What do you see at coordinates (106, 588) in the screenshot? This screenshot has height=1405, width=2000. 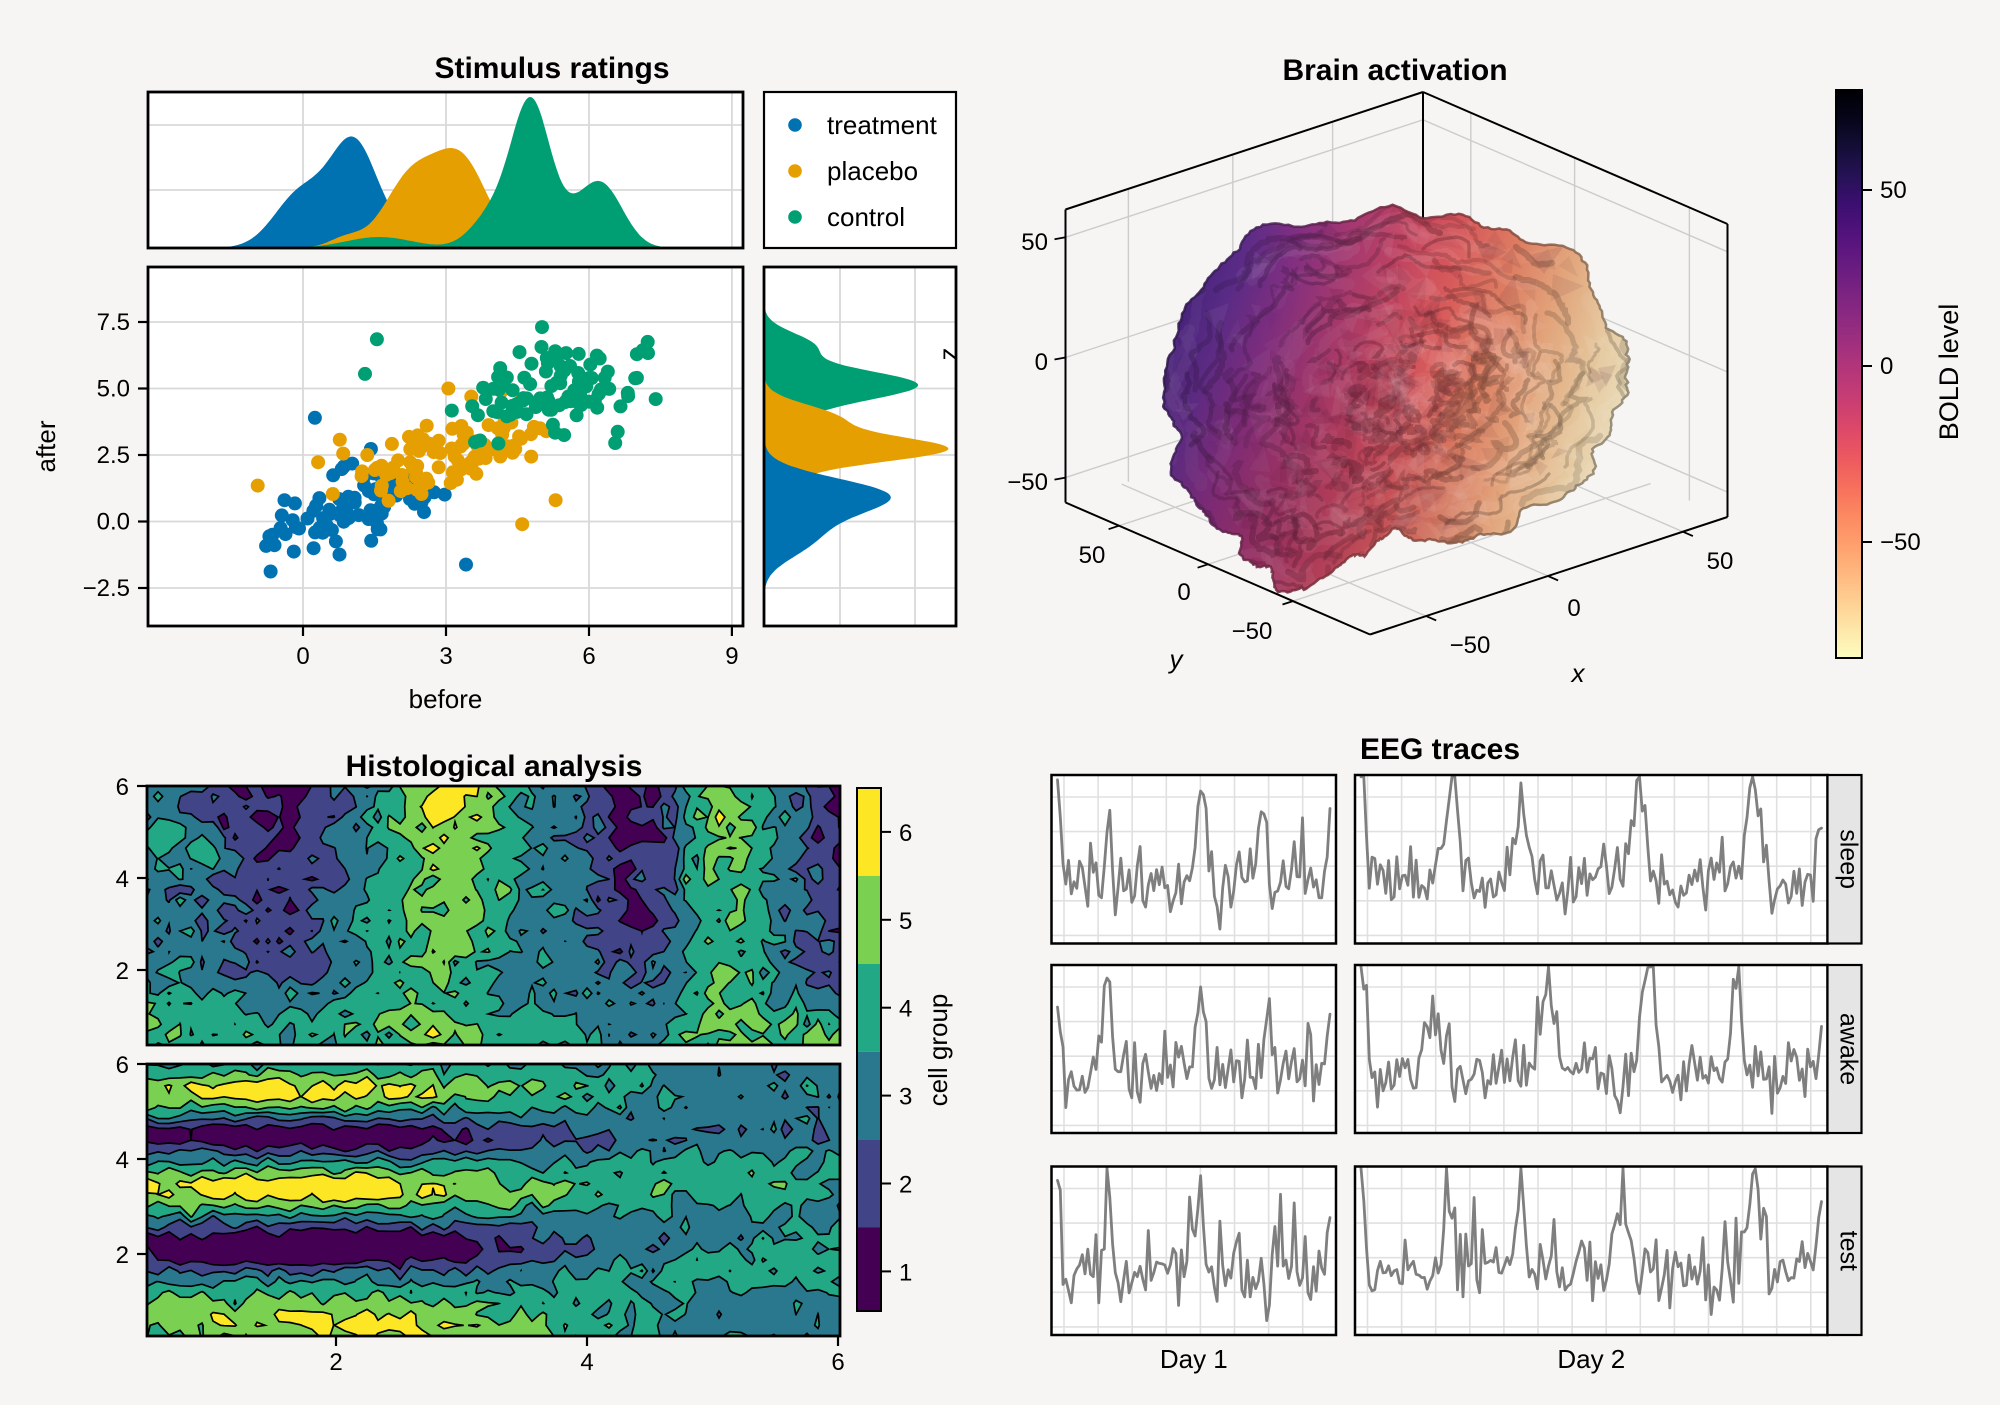 I see `svg-text: −2.5` at bounding box center [106, 588].